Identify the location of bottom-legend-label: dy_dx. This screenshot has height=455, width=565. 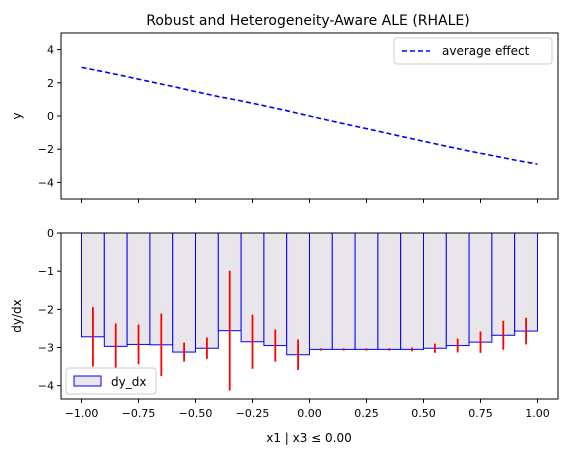
(128, 382).